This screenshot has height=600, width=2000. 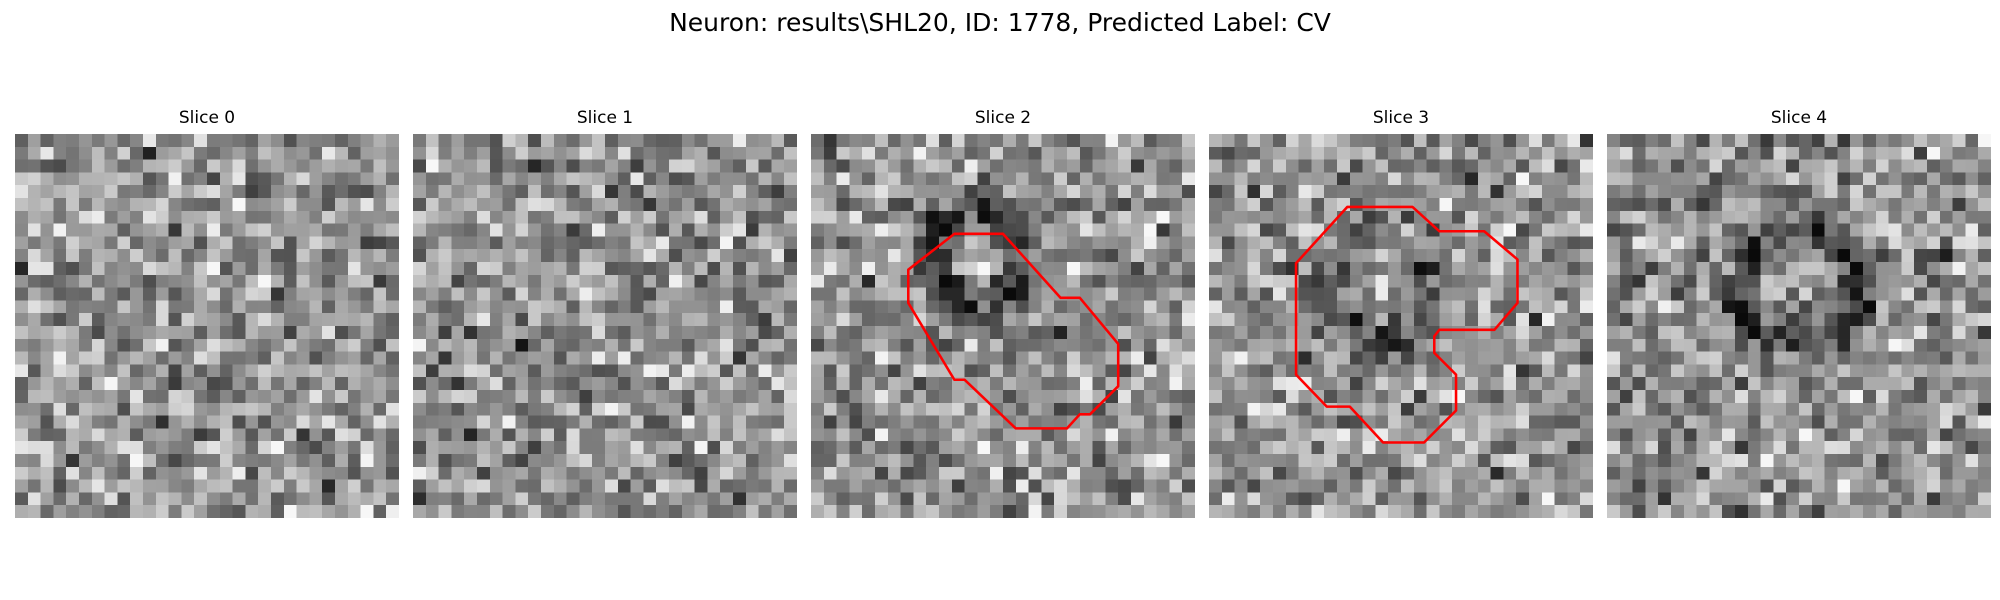 I want to click on slice-title: Slice 4, so click(x=1799, y=118).